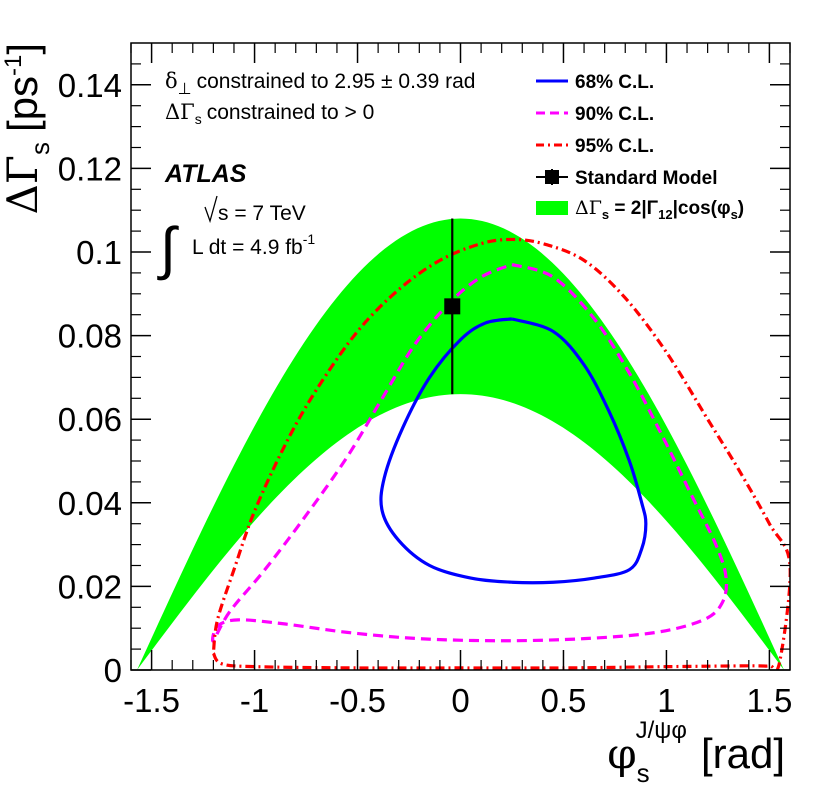 Image resolution: width=830 pixels, height=800 pixels. What do you see at coordinates (247, 247) in the screenshot?
I see `luminosity-text: L dt = 4.9 fb` at bounding box center [247, 247].